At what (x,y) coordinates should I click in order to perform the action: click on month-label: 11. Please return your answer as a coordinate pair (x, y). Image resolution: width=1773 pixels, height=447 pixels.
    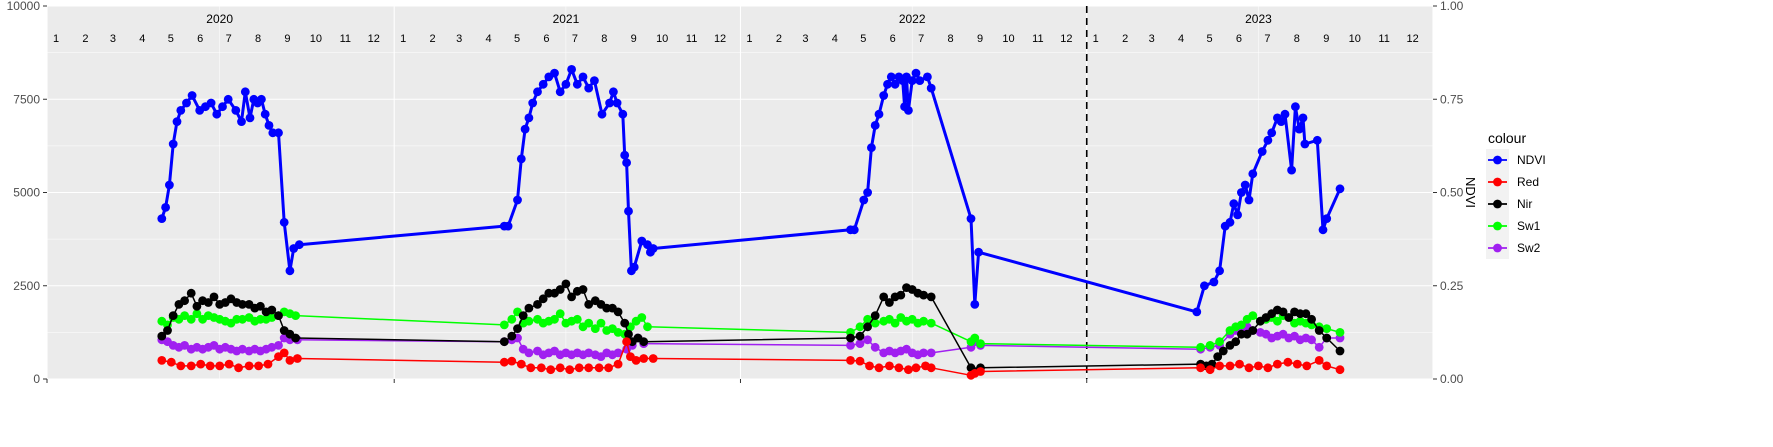
    Looking at the image, I should click on (691, 39).